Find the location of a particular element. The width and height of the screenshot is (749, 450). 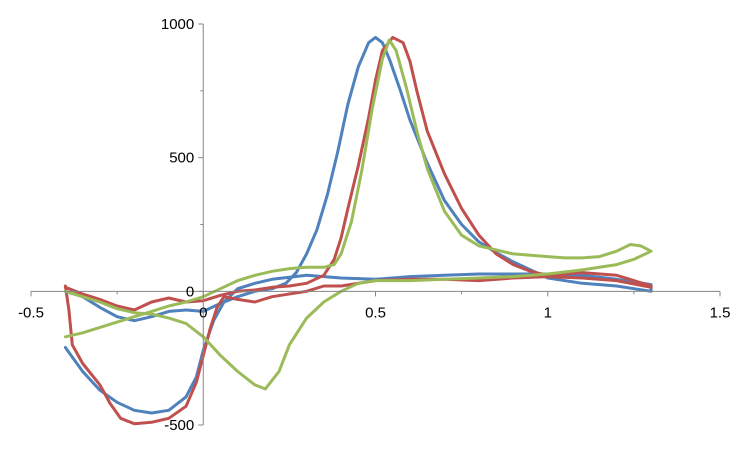

x-tick-label: 0.5 is located at coordinates (375, 312).